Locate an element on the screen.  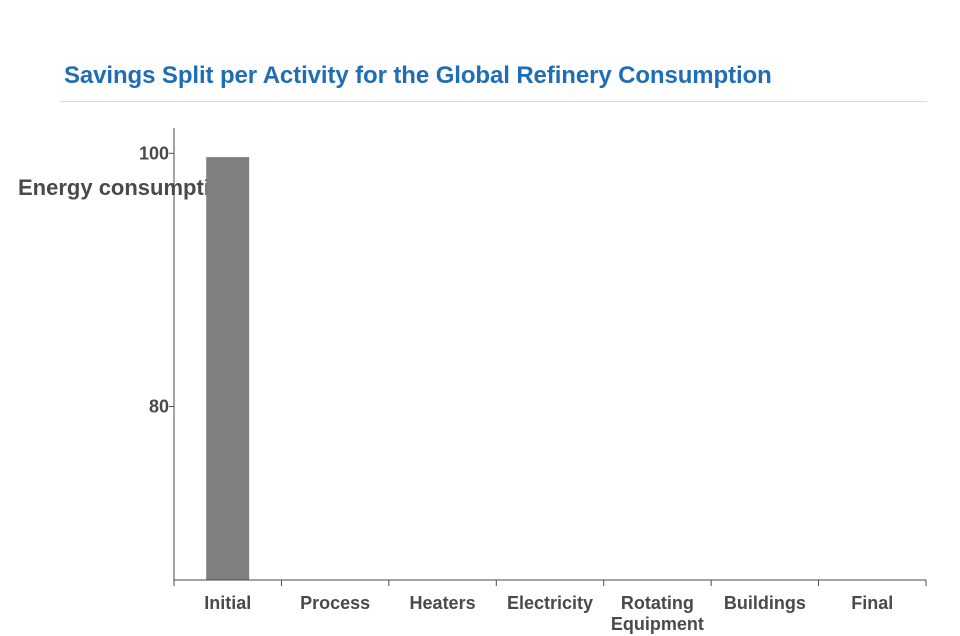
title-divider is located at coordinates (493, 101).